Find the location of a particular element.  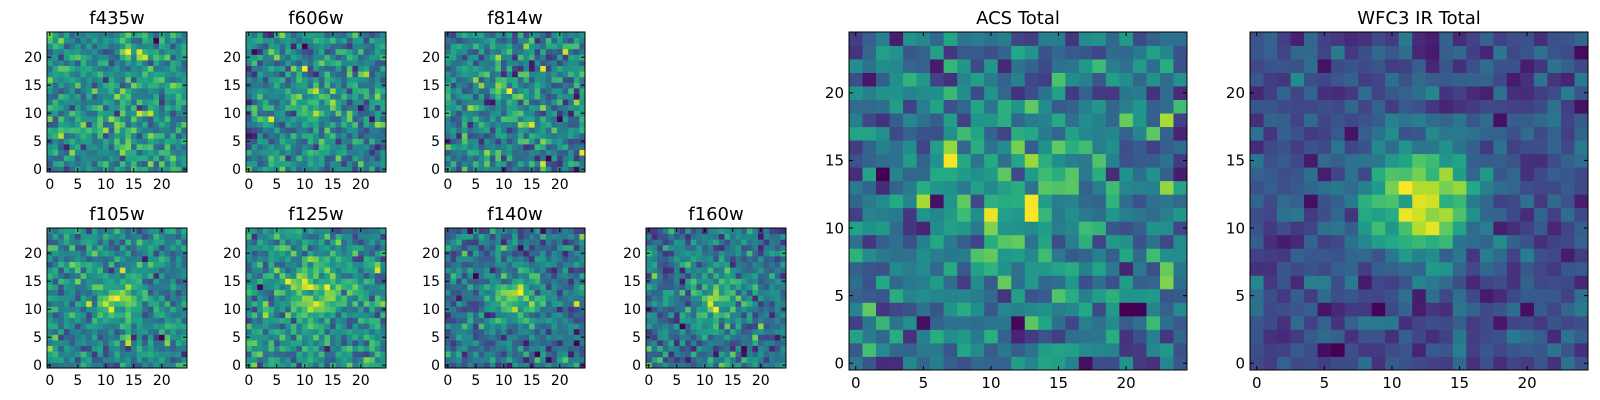

y-tick-label: 20 is located at coordinates (33, 58).